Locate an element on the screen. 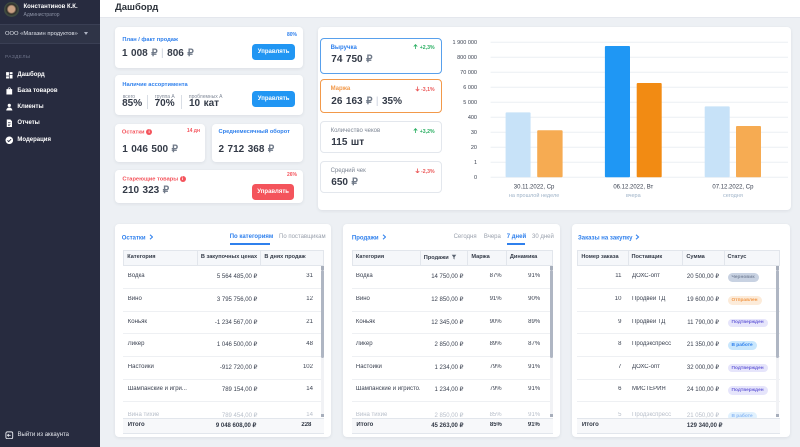  svg-text: 30 is located at coordinates (474, 133).